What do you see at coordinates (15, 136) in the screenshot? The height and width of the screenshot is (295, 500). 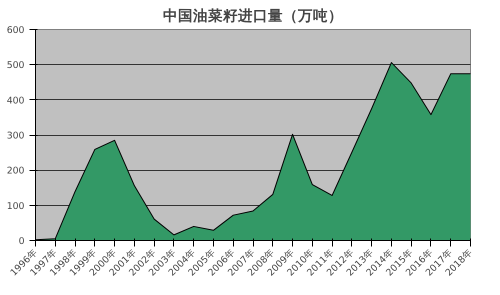 I see `y-tick-label: 300` at bounding box center [15, 136].